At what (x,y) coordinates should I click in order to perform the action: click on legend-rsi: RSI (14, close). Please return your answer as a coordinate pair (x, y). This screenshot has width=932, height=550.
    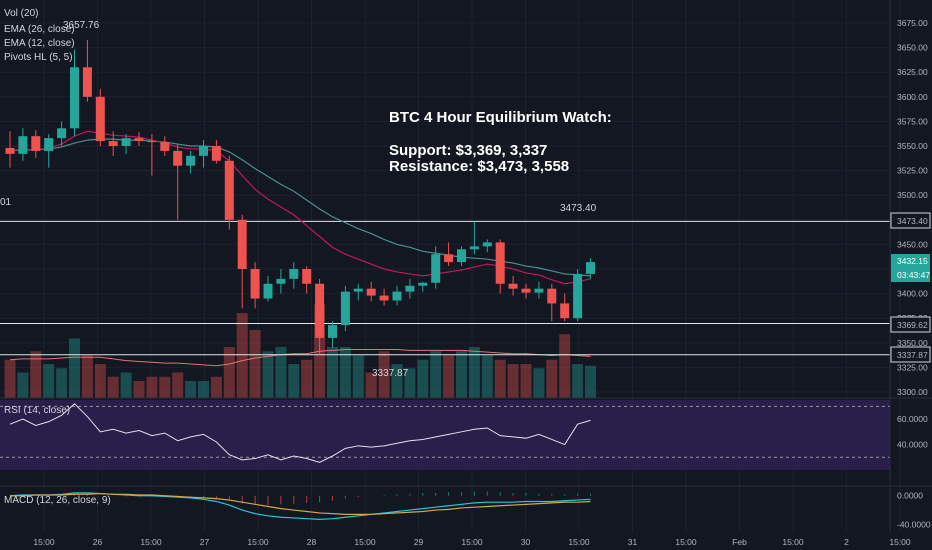
    Looking at the image, I should click on (37, 410).